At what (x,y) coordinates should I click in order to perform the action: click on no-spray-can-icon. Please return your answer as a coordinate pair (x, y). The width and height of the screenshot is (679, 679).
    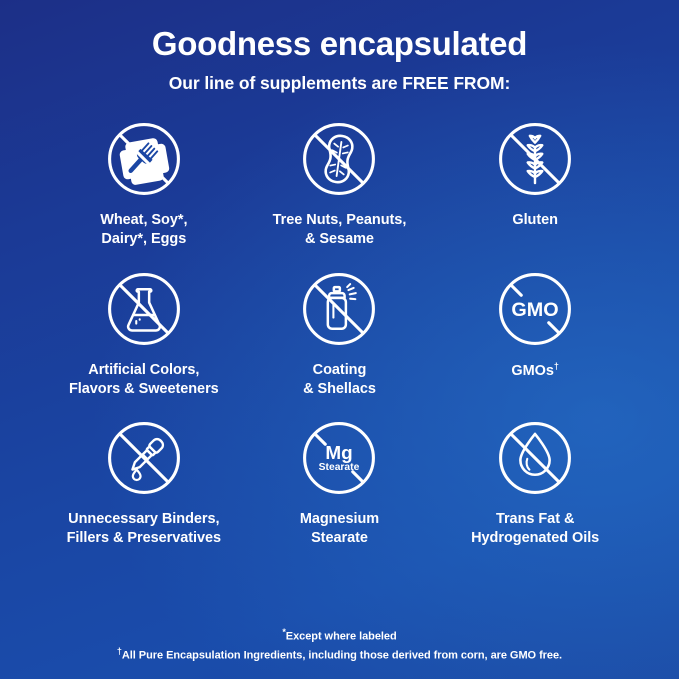
    Looking at the image, I should click on (339, 309).